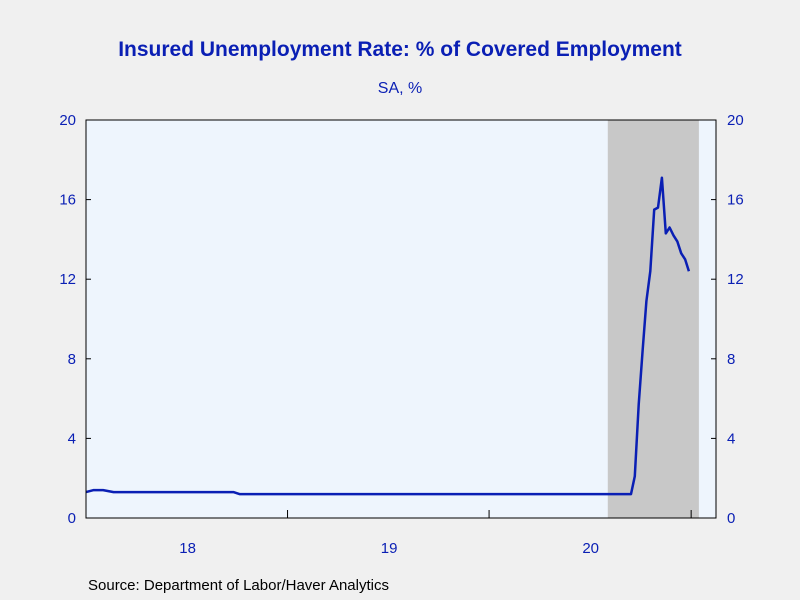  What do you see at coordinates (735, 200) in the screenshot?
I see `y-tick-label-right: 16` at bounding box center [735, 200].